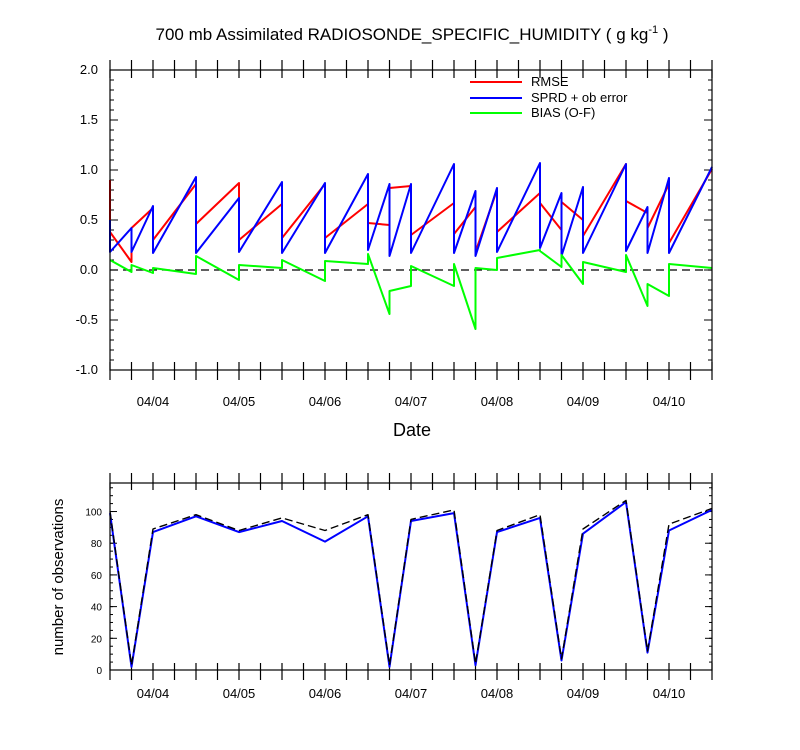 This screenshot has width=800, height=750. I want to click on top-y-tick-labels: -1.0 -0.5 0.0 0.5 1.0 1.5 2.0, so click(87, 219).